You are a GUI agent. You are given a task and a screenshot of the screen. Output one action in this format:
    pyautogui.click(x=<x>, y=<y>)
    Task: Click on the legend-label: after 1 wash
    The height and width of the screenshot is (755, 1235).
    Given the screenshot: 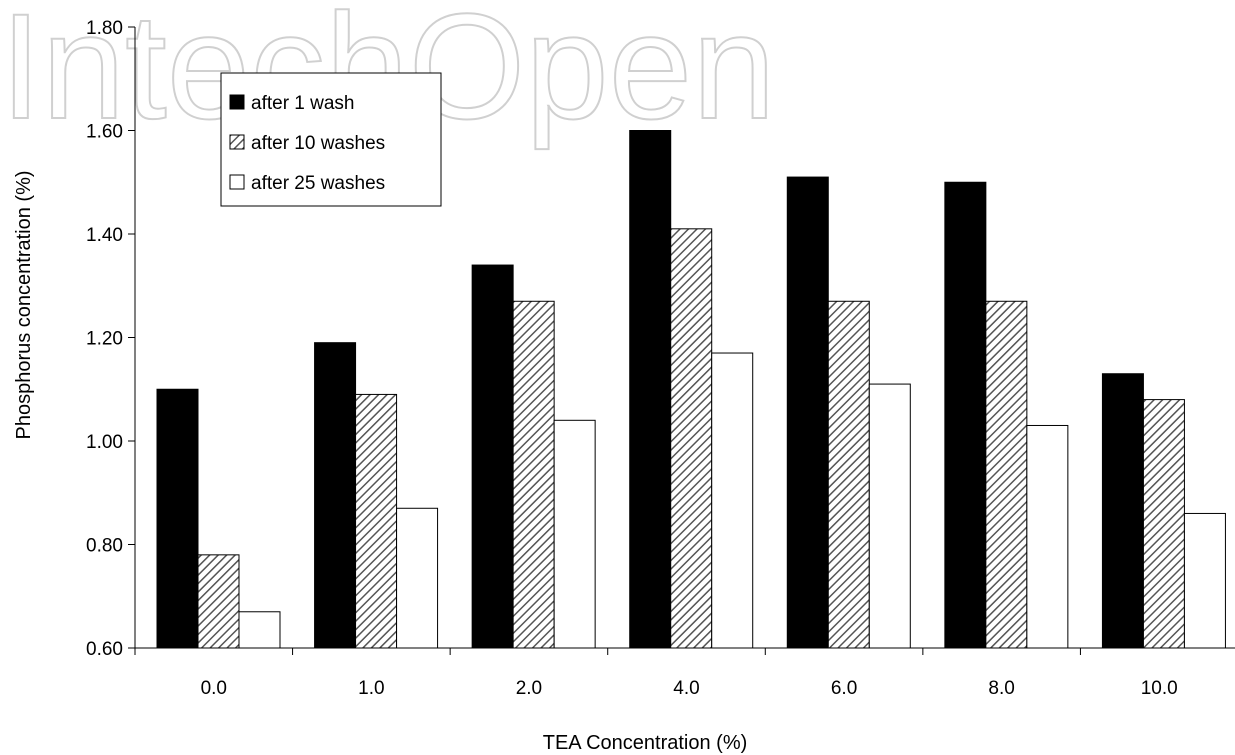 What is the action you would take?
    pyautogui.click(x=303, y=103)
    